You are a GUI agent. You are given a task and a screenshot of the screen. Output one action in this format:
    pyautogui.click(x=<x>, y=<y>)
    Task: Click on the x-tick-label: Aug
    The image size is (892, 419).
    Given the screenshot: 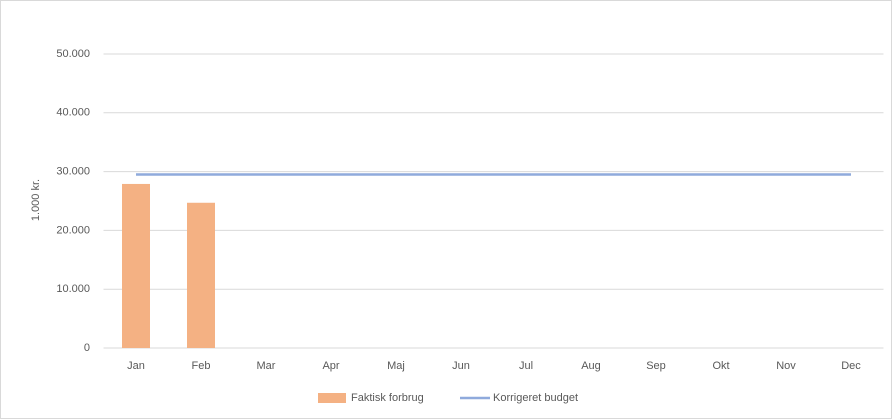 What is the action you would take?
    pyautogui.click(x=591, y=366)
    